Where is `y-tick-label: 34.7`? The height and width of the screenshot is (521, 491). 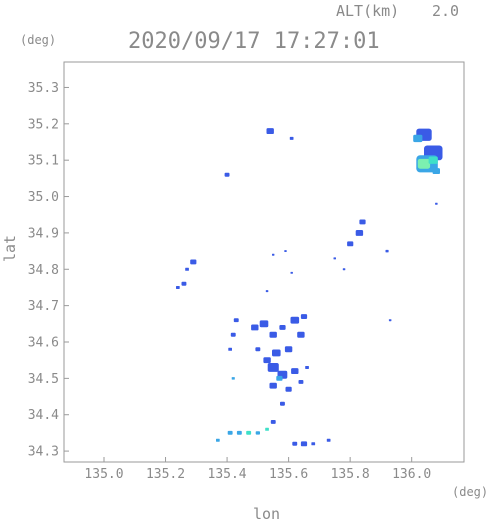 y-tick-label: 34.7 is located at coordinates (43, 306).